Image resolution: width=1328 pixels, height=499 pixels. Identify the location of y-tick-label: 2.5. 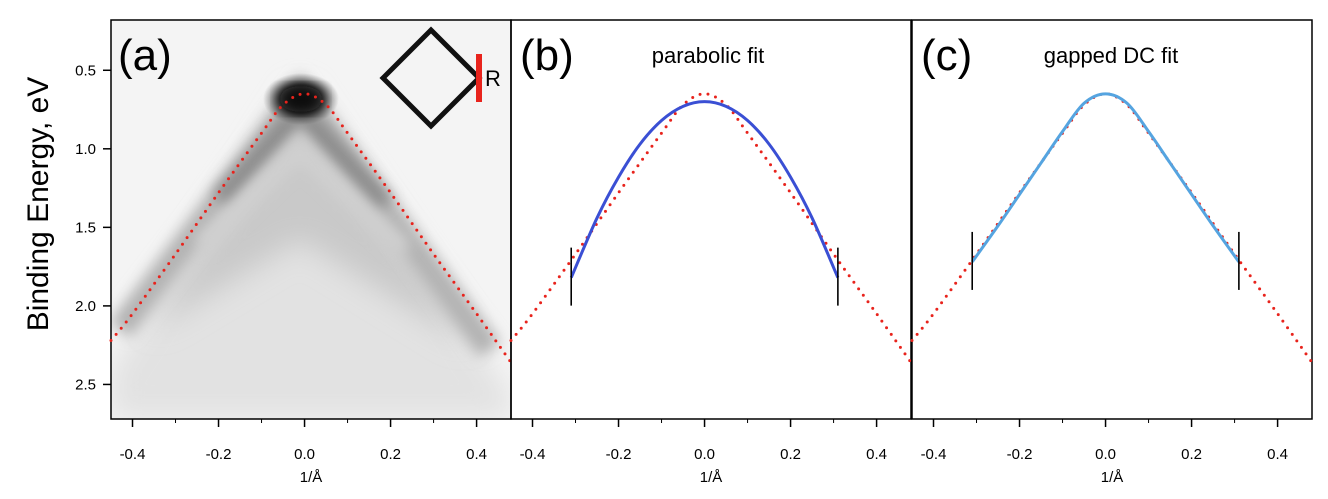
(85, 384).